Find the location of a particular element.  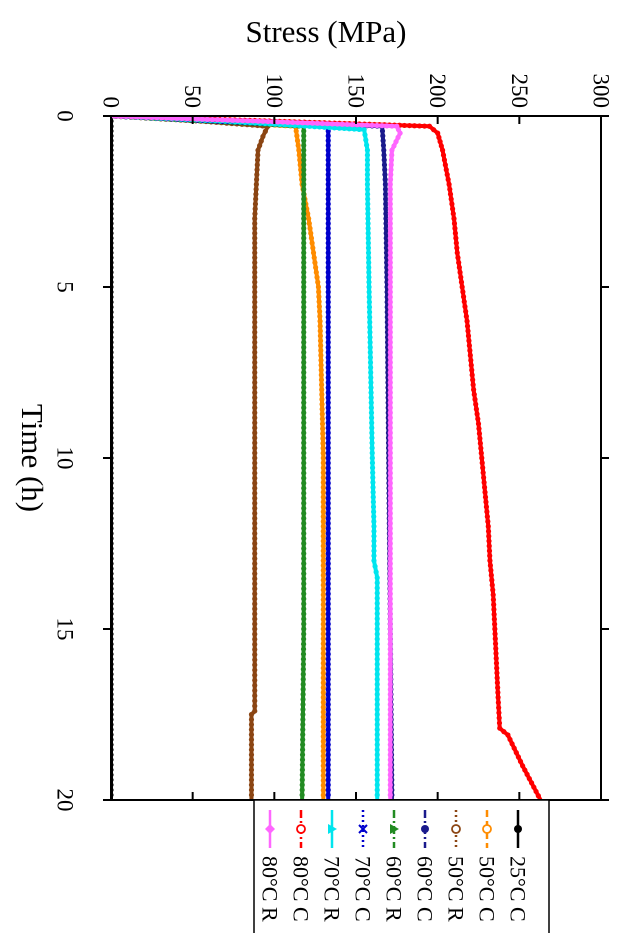

time-tick-group: 10 is located at coordinates (65, 458).